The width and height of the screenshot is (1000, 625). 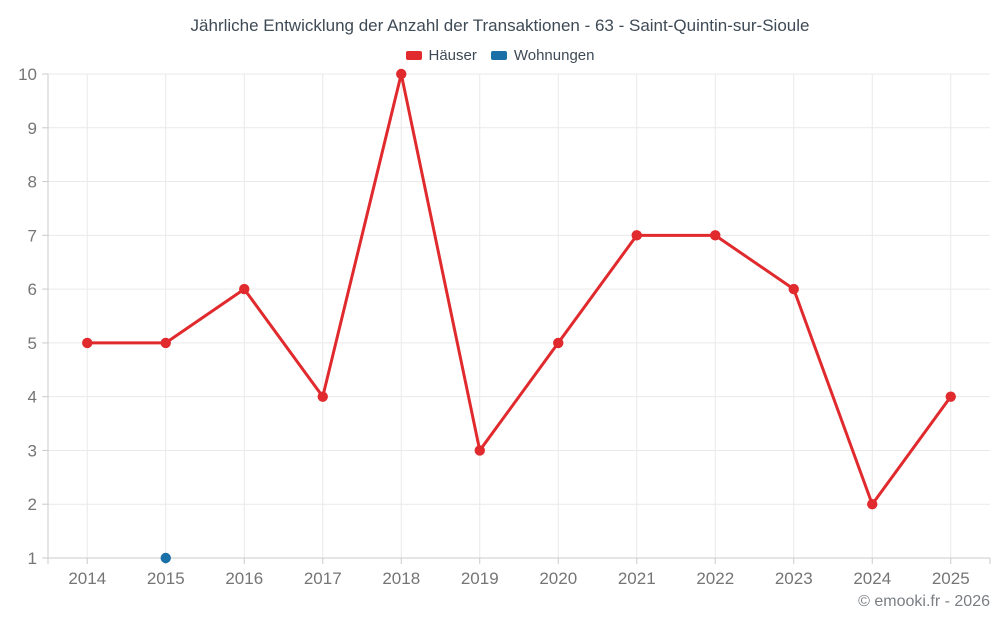 What do you see at coordinates (636, 235) in the screenshot?
I see `data-point-häuser-2021` at bounding box center [636, 235].